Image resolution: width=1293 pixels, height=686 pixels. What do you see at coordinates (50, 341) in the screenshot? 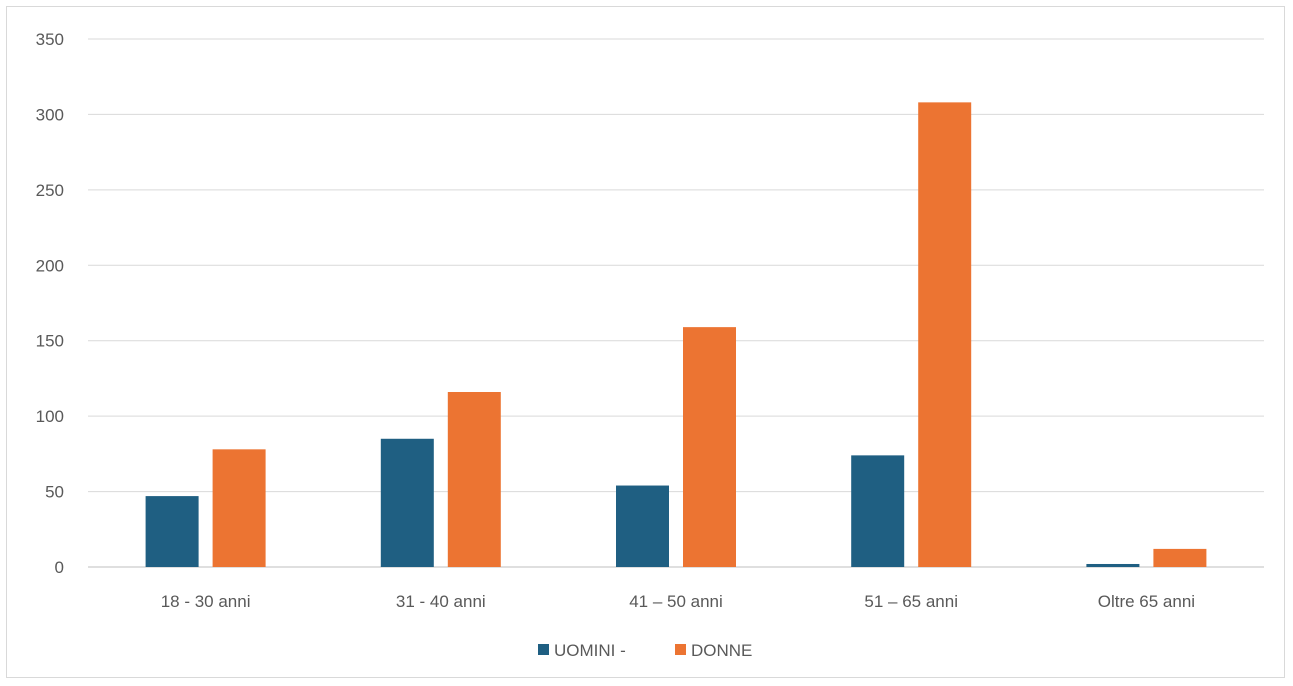
I see `y-tick-label: 150` at bounding box center [50, 341].